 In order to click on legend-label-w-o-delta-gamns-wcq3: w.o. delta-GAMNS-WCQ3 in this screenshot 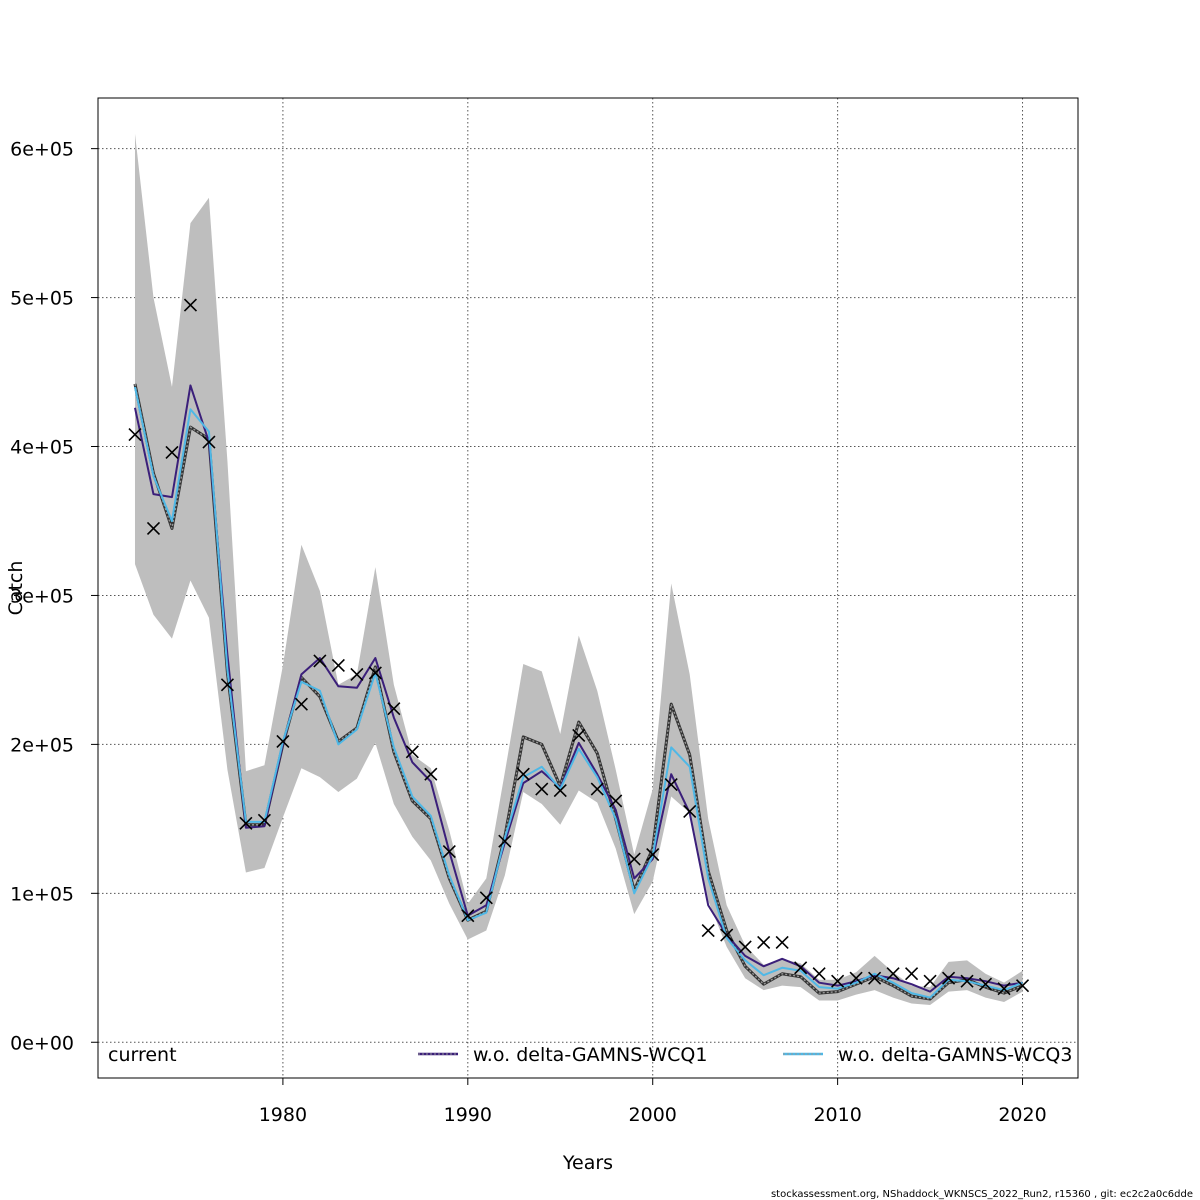, I will do `click(955, 1055)`.